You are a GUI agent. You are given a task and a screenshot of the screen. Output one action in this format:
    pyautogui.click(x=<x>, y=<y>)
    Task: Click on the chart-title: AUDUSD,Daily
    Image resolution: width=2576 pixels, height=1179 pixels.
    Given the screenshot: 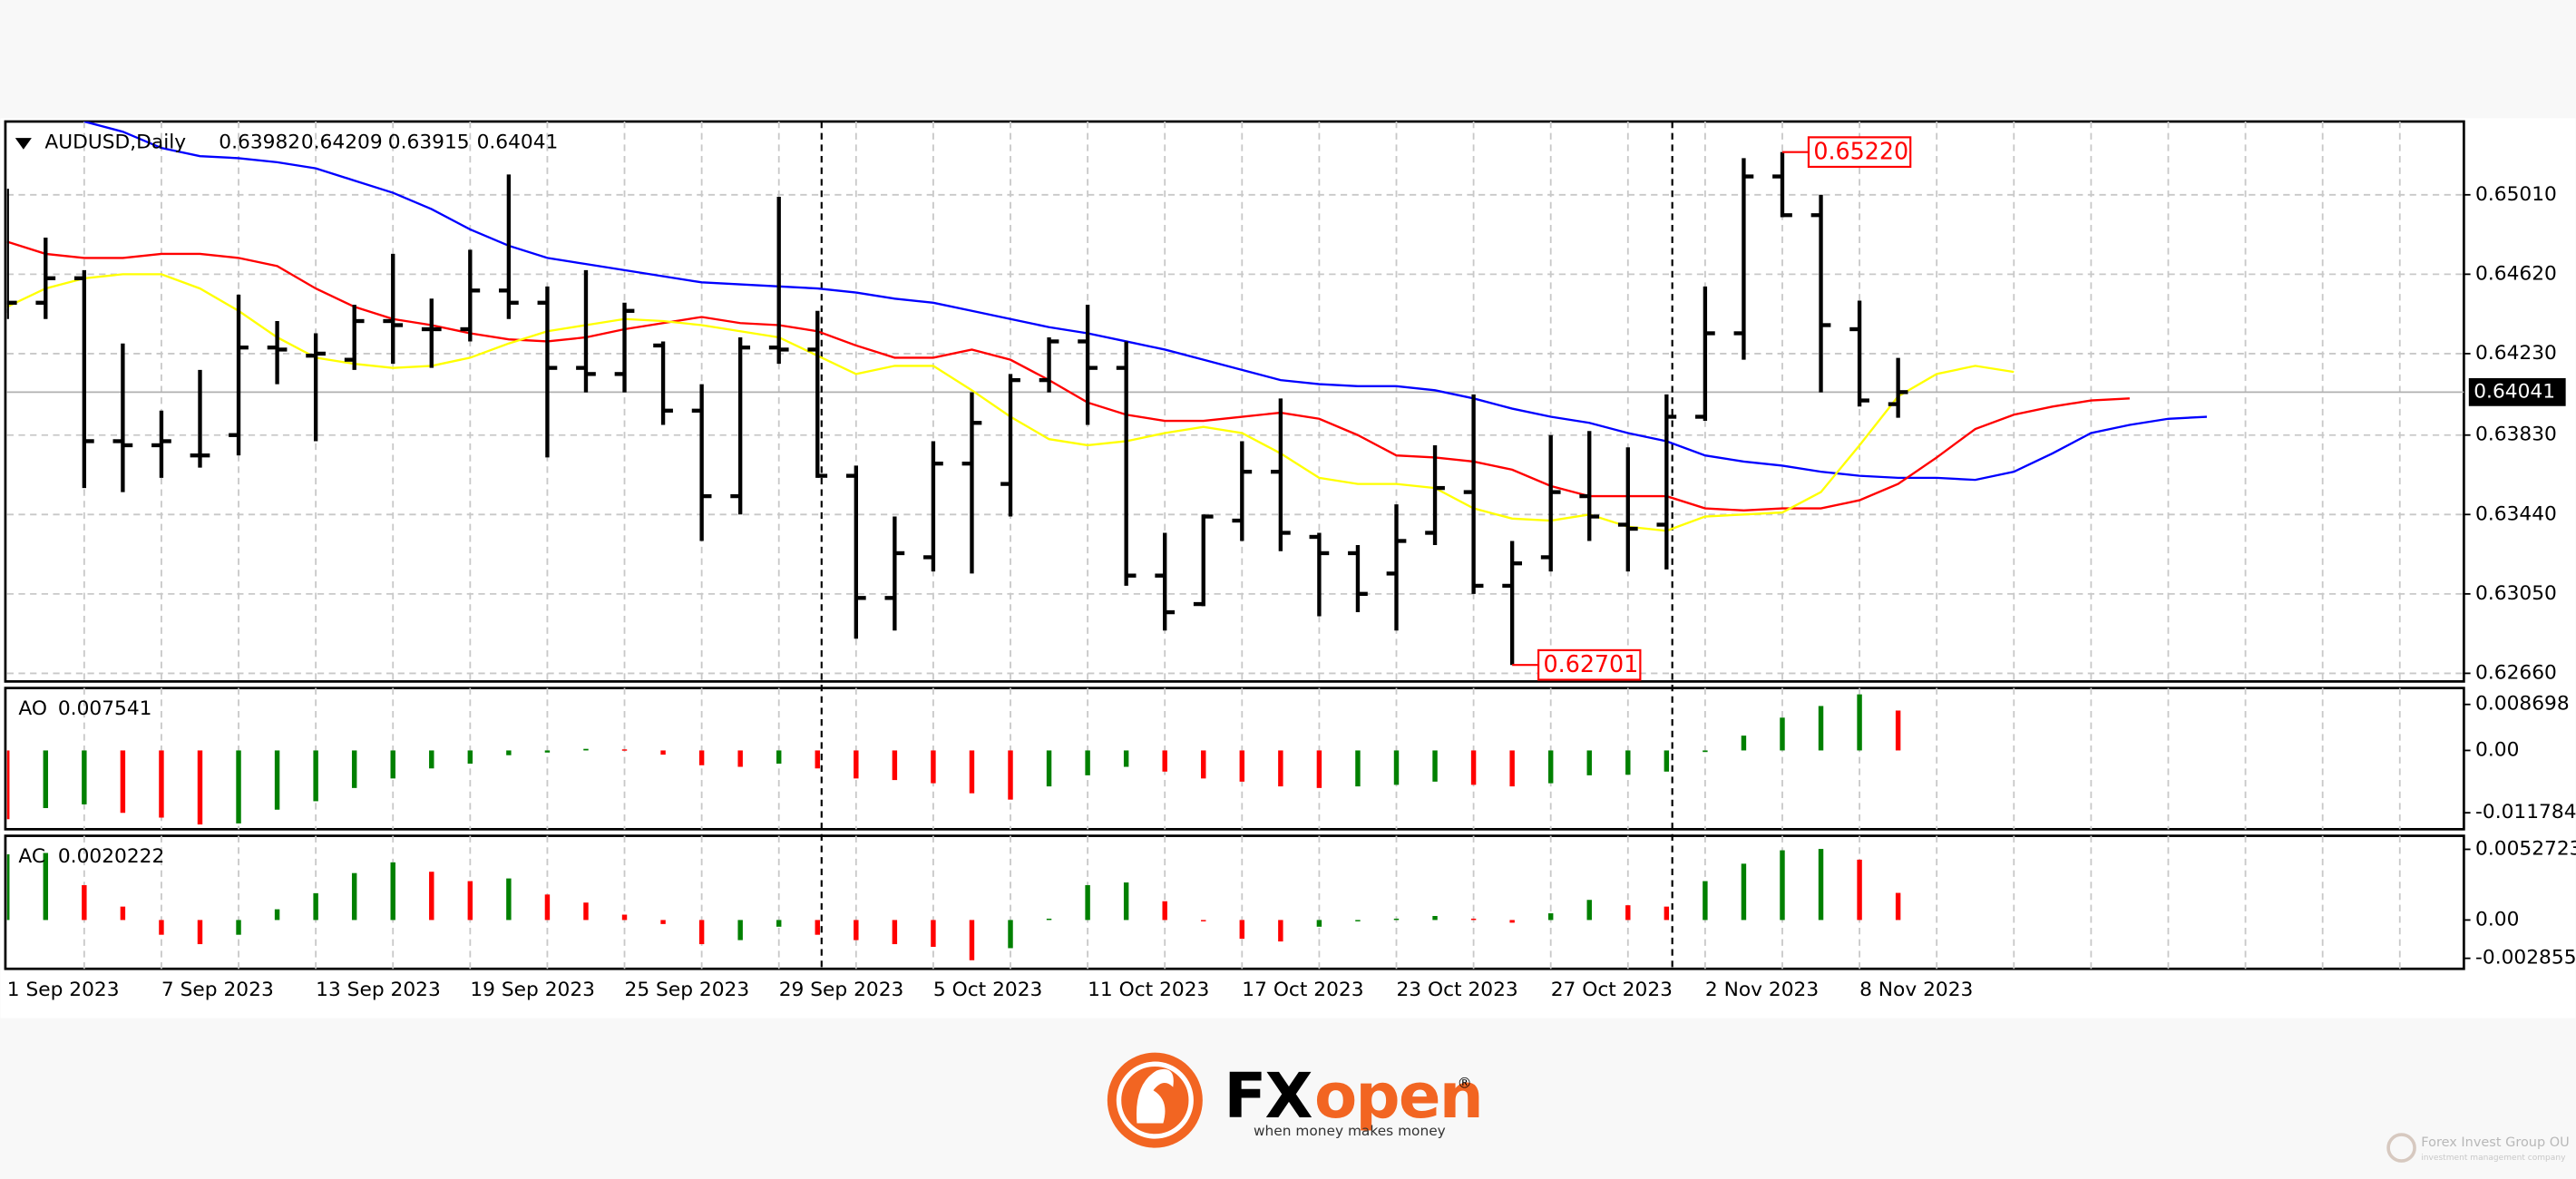 What is the action you would take?
    pyautogui.click(x=115, y=143)
    